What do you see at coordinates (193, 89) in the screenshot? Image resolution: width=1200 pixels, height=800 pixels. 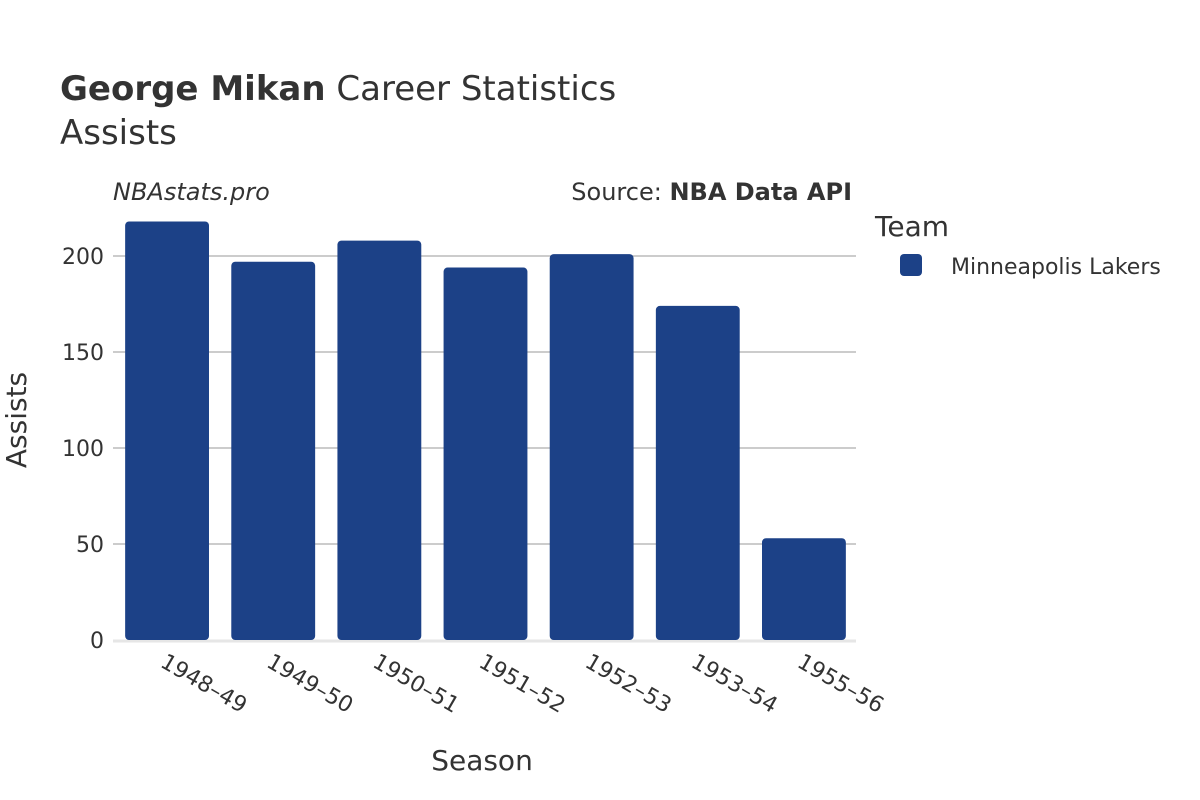 I see `chart-title-player: George Mikan` at bounding box center [193, 89].